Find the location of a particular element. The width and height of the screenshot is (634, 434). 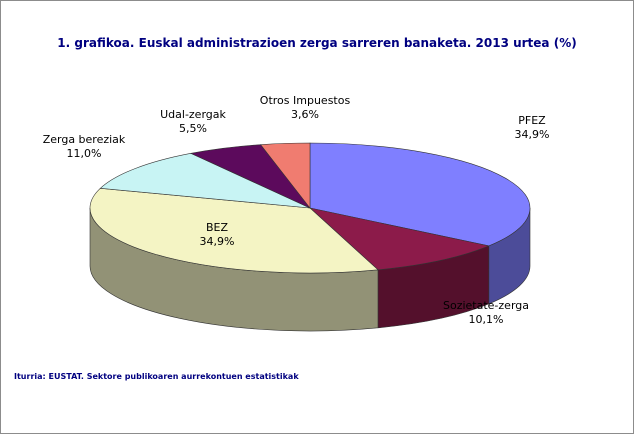

slice-value-otros-impuestos: 3,6% is located at coordinates (305, 114).